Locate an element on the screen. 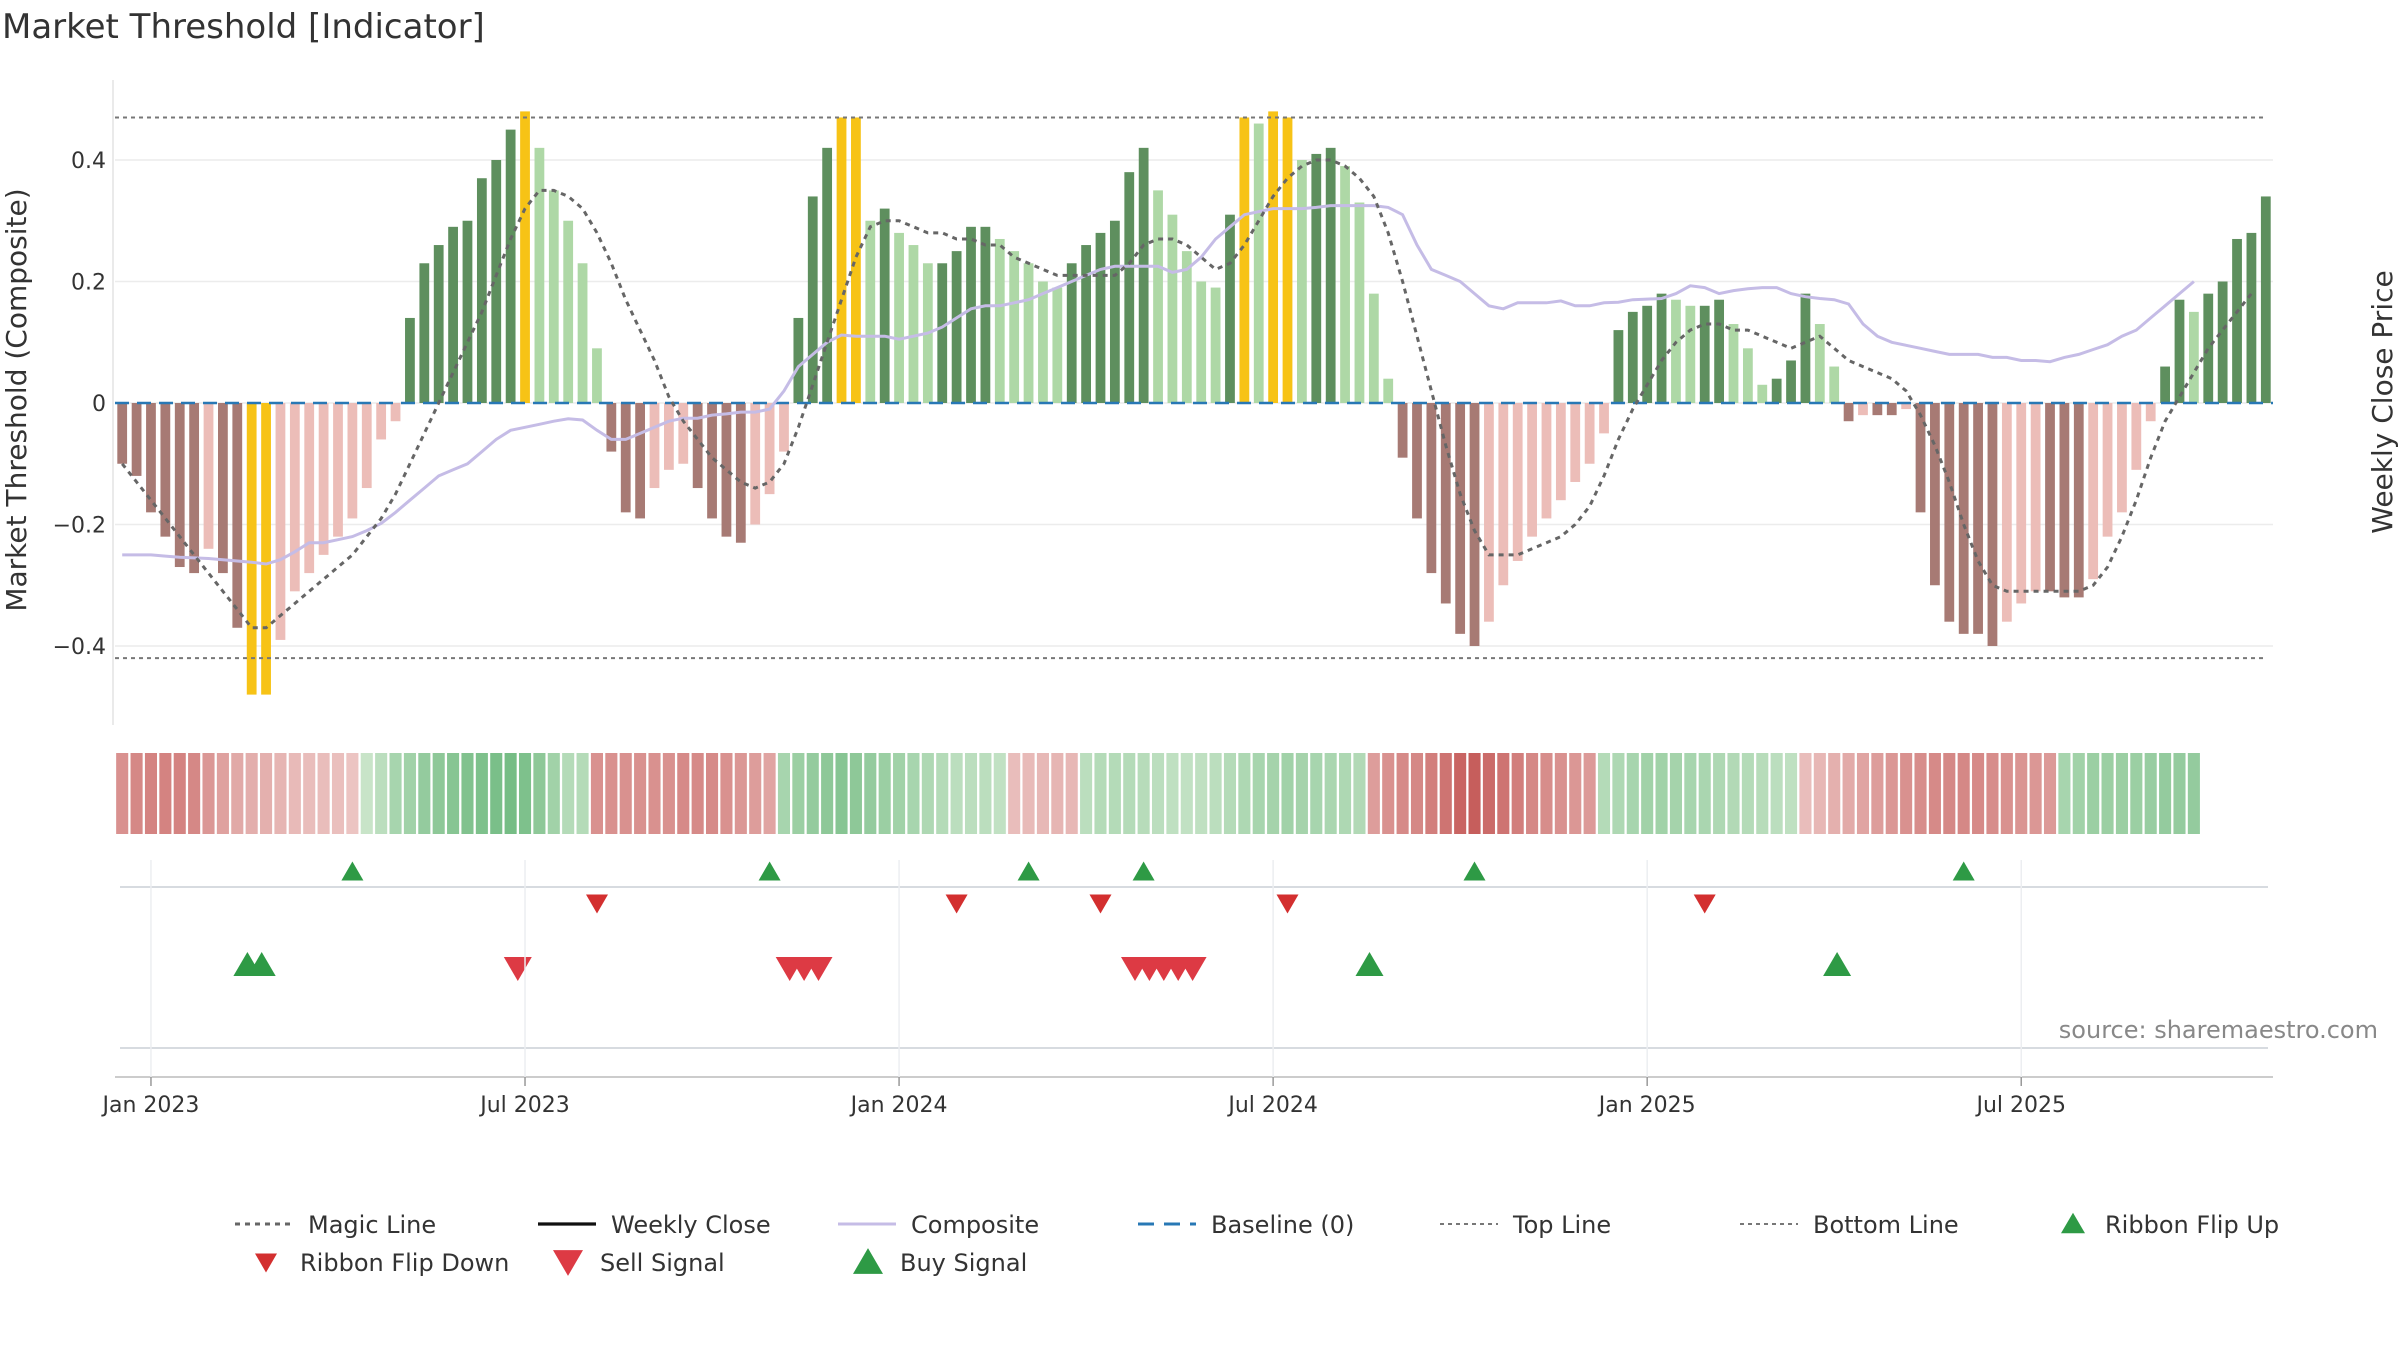 The image size is (2400, 1350). source-note: source: sharemaestro.com is located at coordinates (2218, 1030).